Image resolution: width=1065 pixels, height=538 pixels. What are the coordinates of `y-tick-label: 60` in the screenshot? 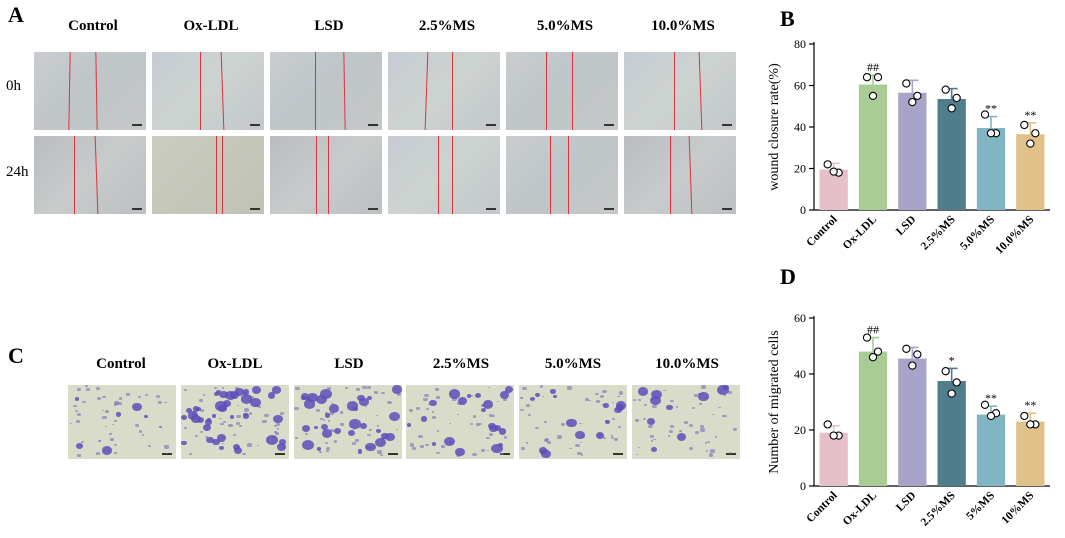 It's located at (800, 318).